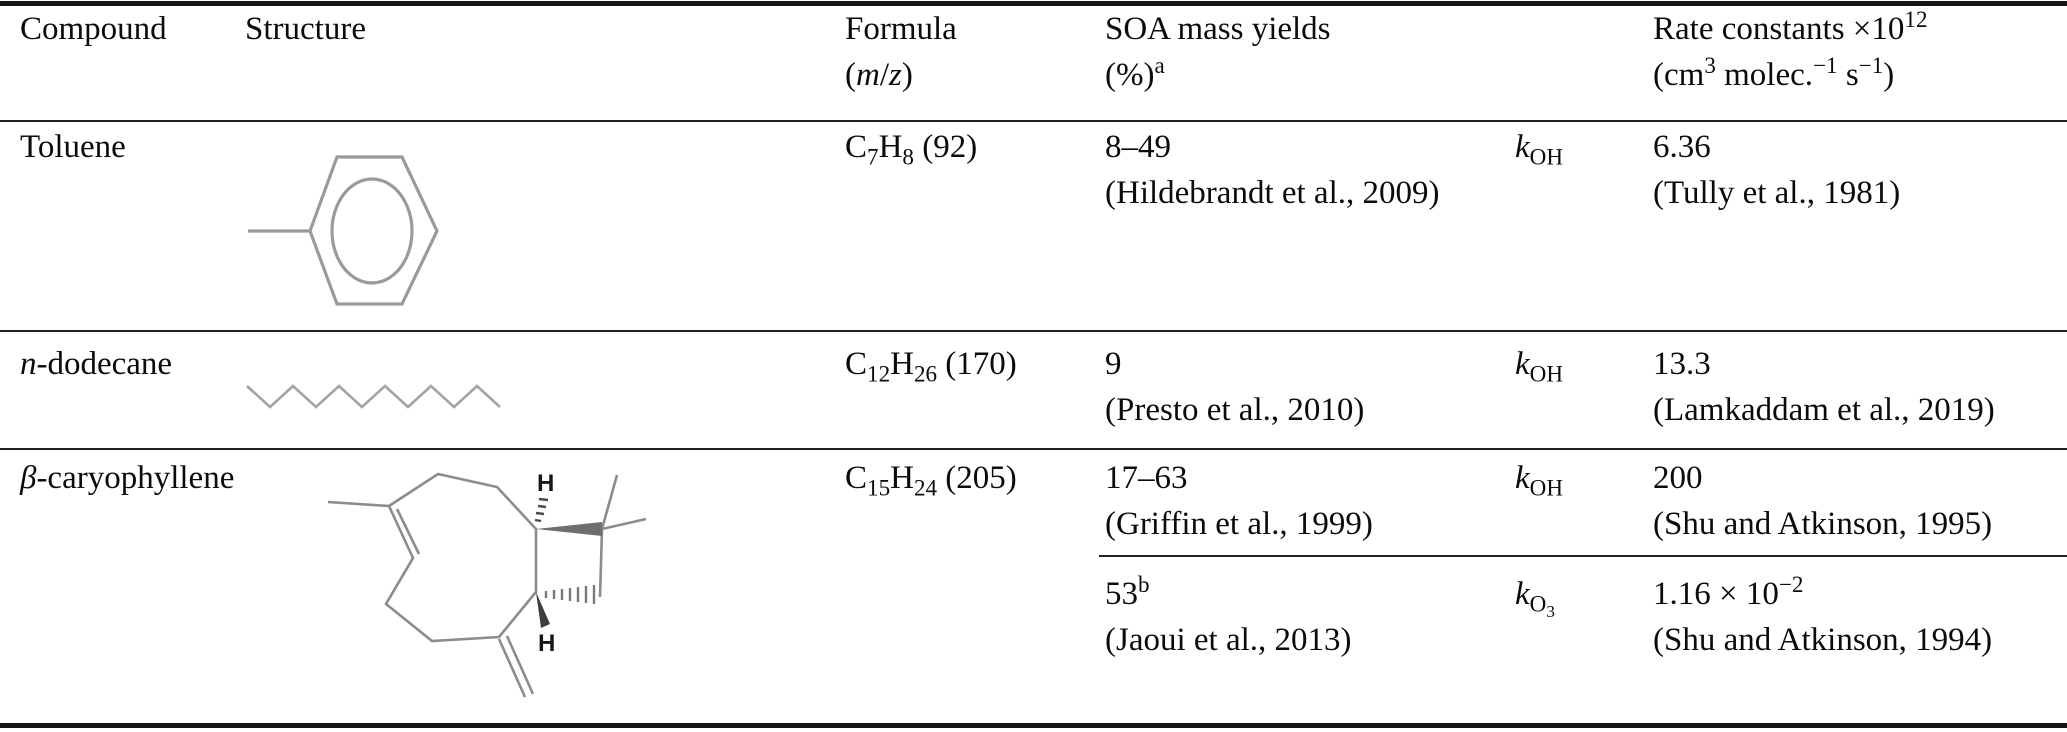  What do you see at coordinates (911, 149) in the screenshot?
I see `formula-value: C7H8 (92)` at bounding box center [911, 149].